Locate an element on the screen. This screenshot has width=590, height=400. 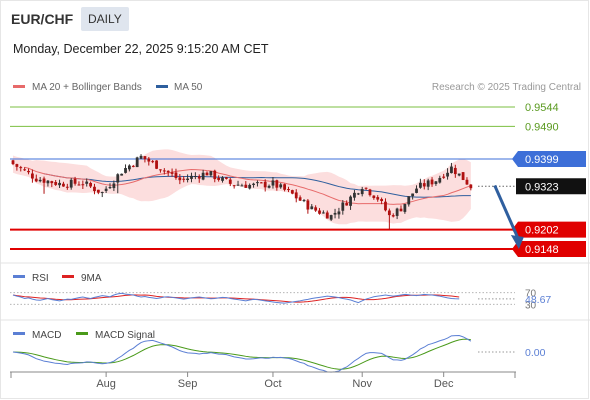
level-tag-0.9399 is located at coordinates (549, 159).